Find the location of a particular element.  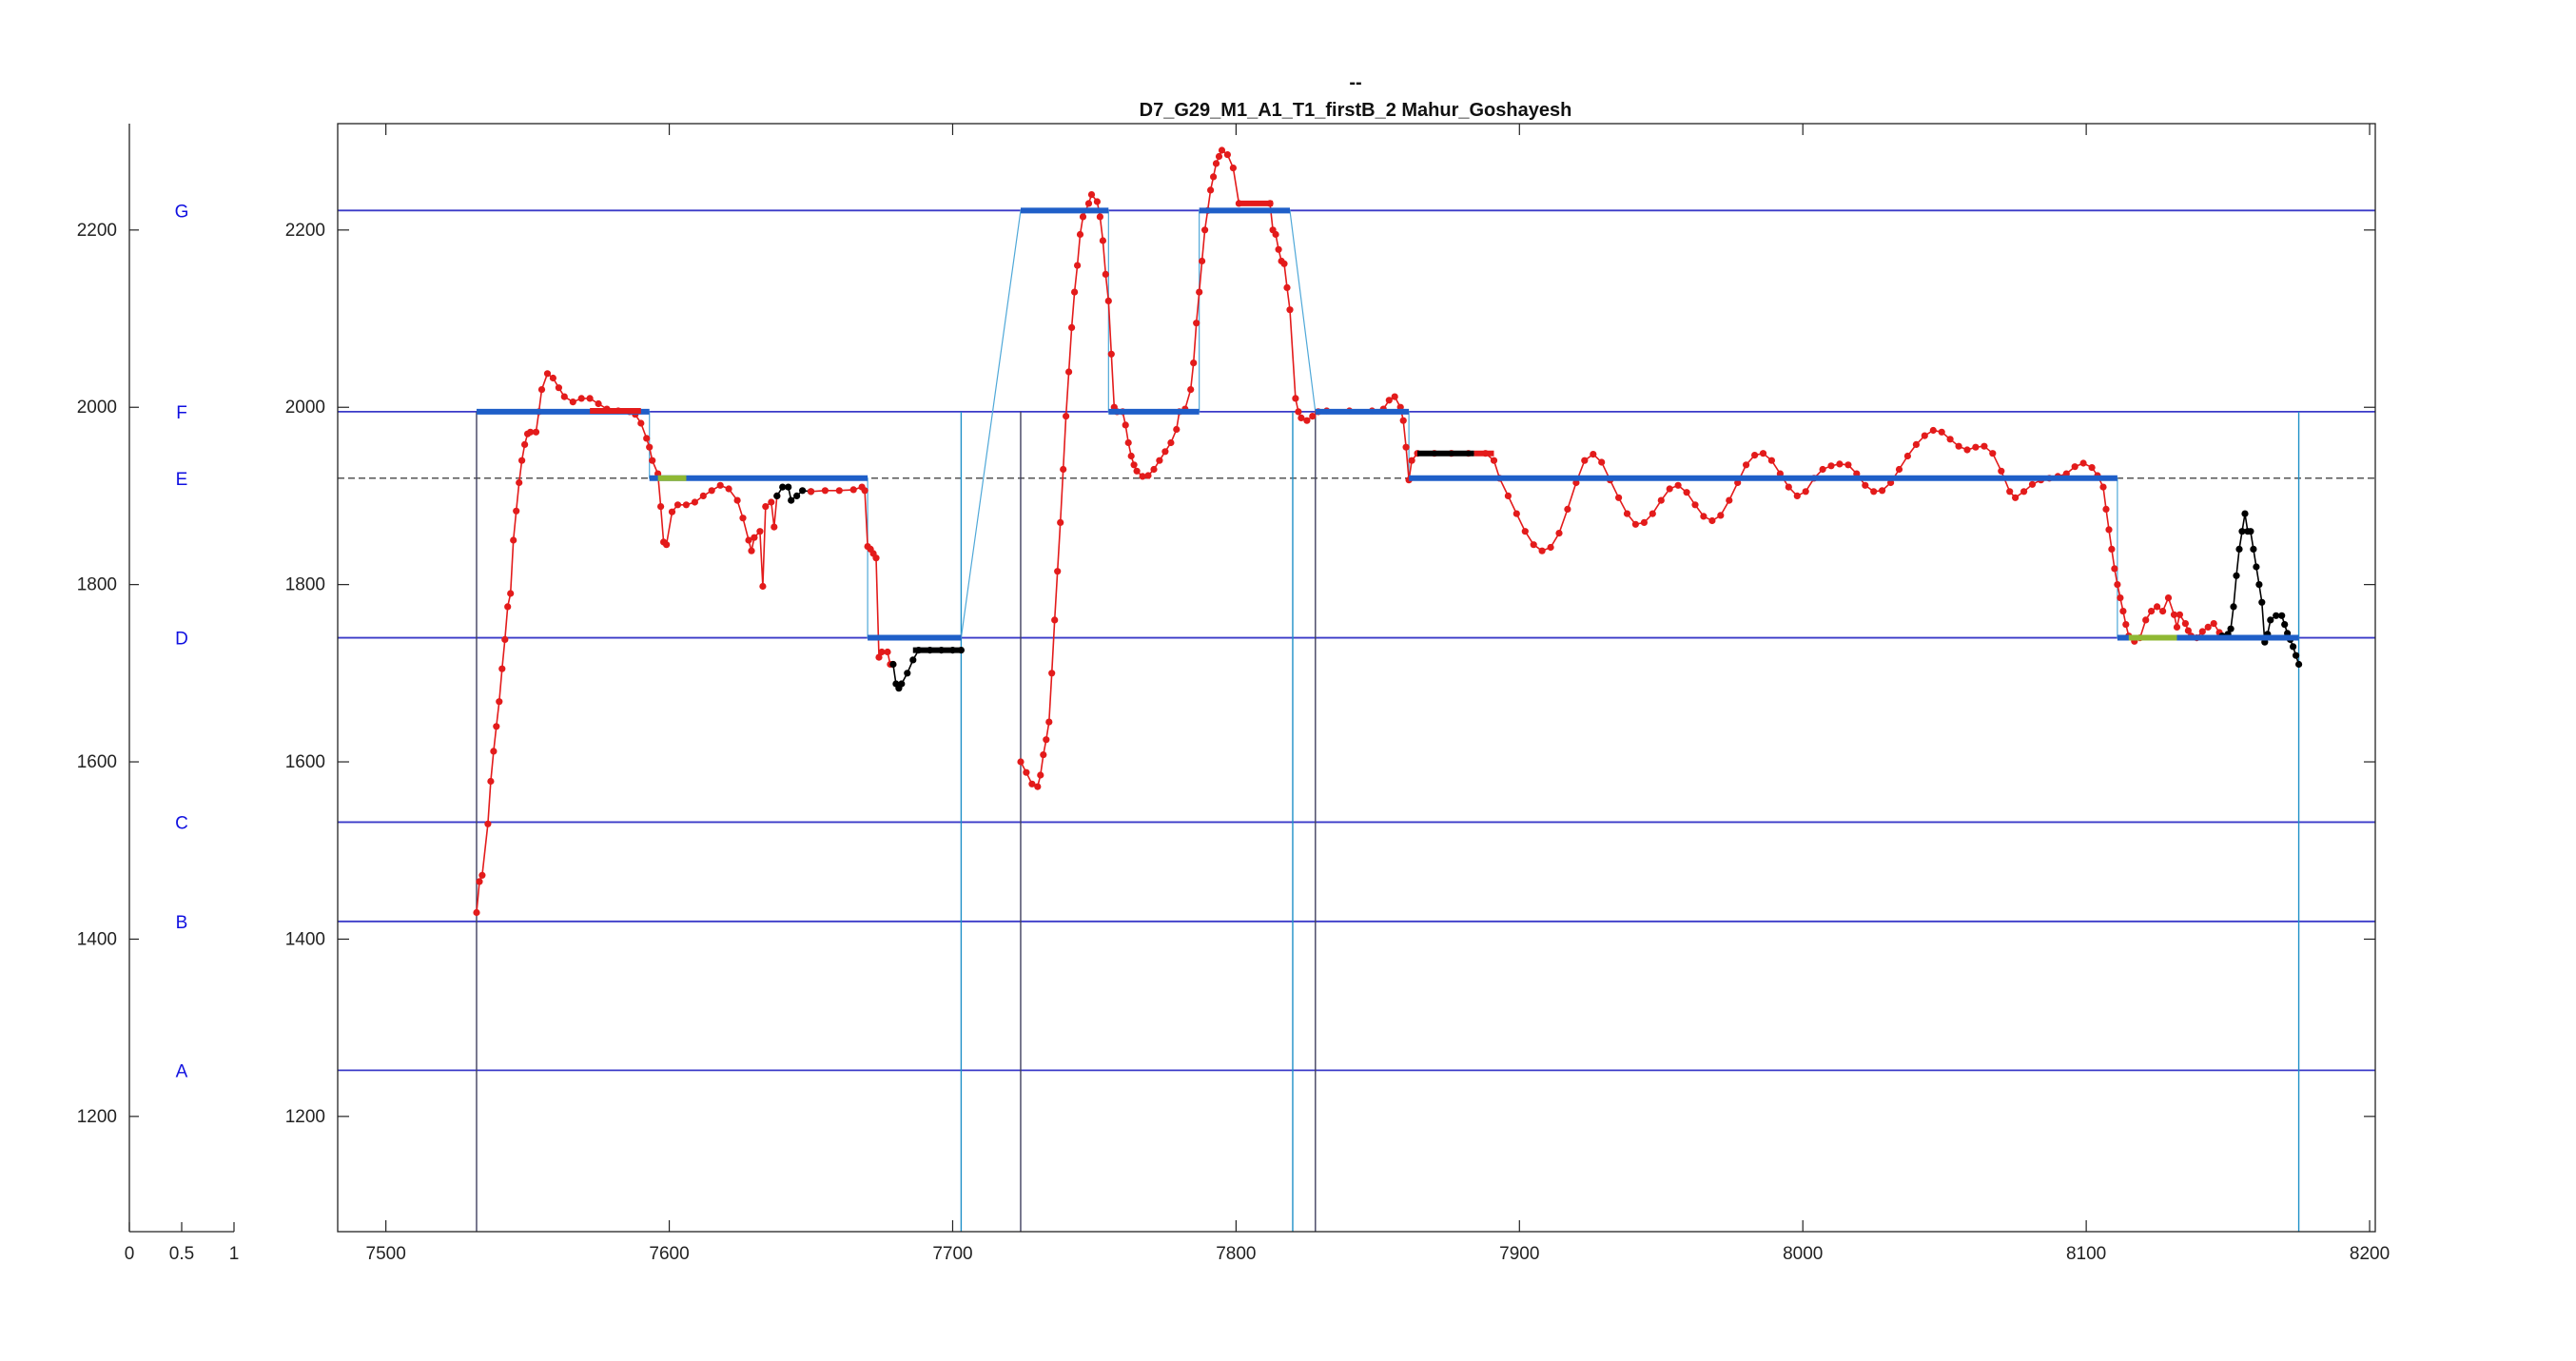

side-y-tick-label: 1600 is located at coordinates (97, 762).